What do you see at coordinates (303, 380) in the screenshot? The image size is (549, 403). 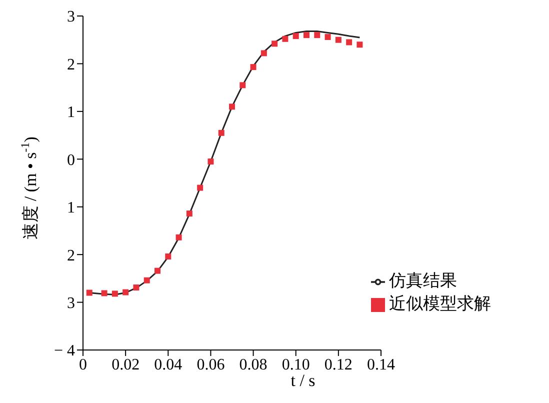 I see `x-axis-title: t / s` at bounding box center [303, 380].